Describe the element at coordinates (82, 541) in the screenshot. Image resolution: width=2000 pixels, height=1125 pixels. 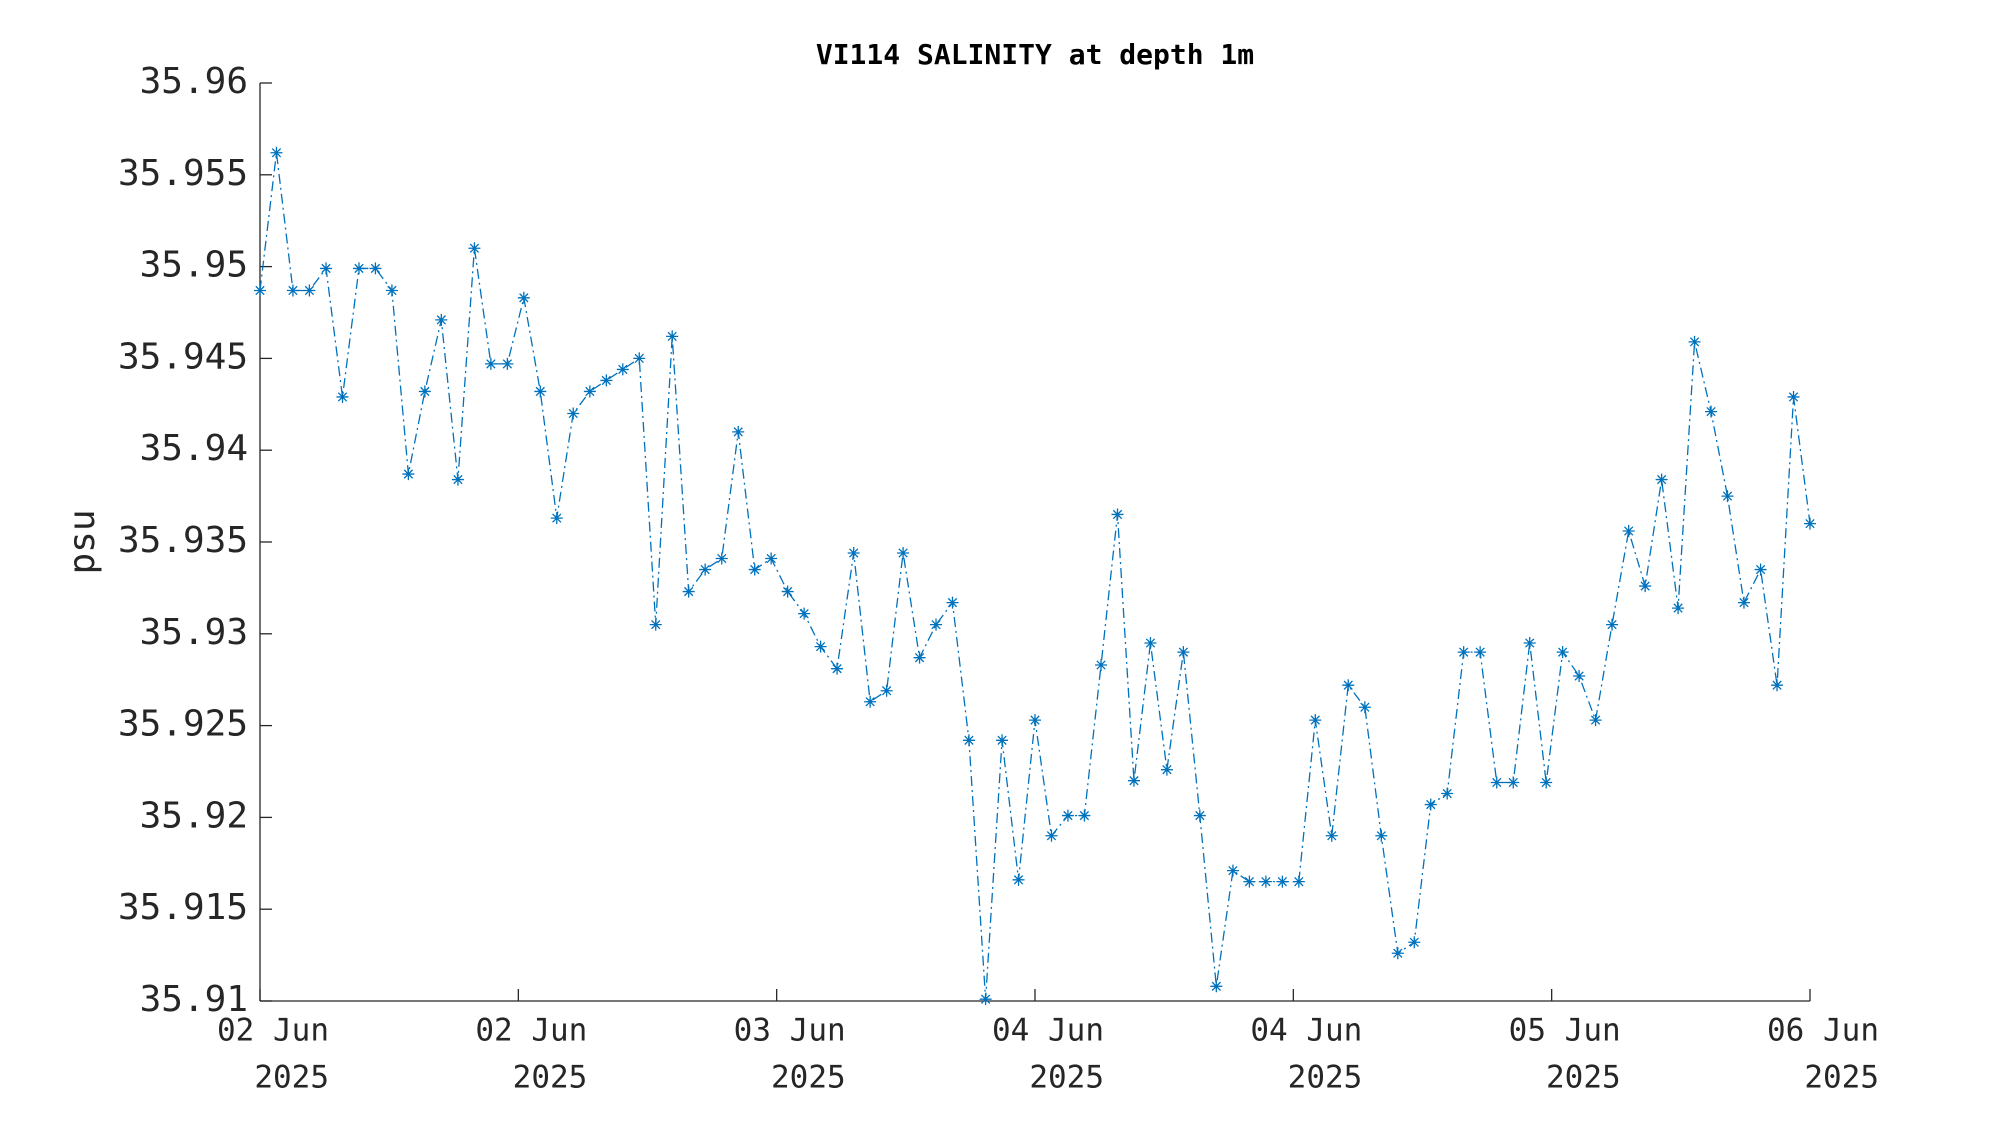
I see `y-axis-label: psu` at that location.